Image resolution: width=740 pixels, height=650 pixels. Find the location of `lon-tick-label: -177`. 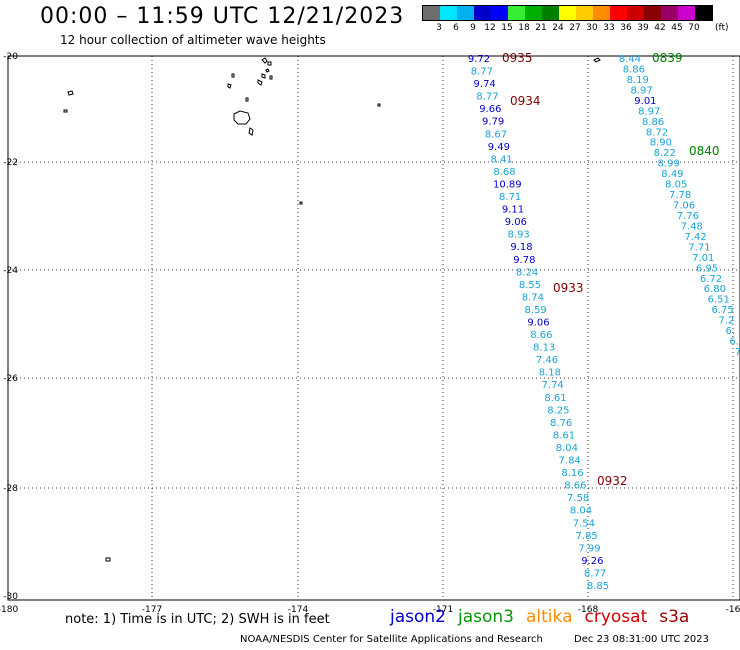

lon-tick-label: -177 is located at coordinates (152, 610).